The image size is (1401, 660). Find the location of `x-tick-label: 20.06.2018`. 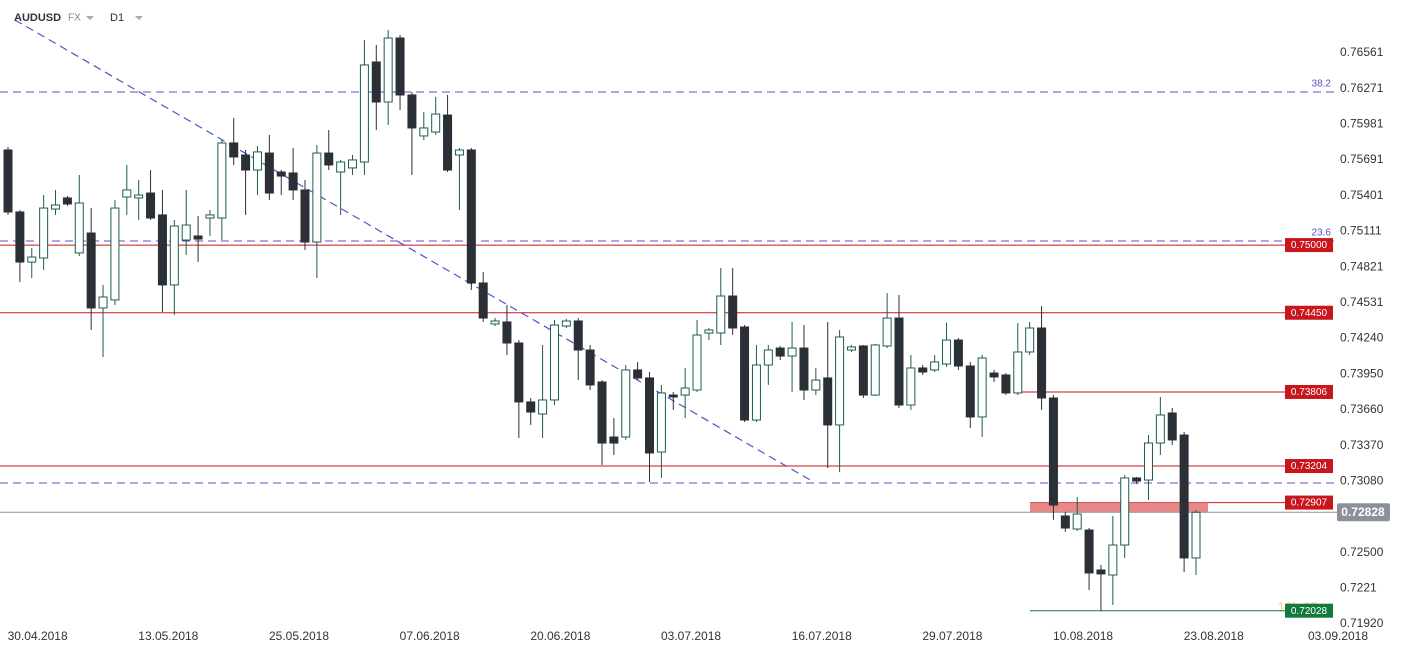

x-tick-label: 20.06.2018 is located at coordinates (560, 636).